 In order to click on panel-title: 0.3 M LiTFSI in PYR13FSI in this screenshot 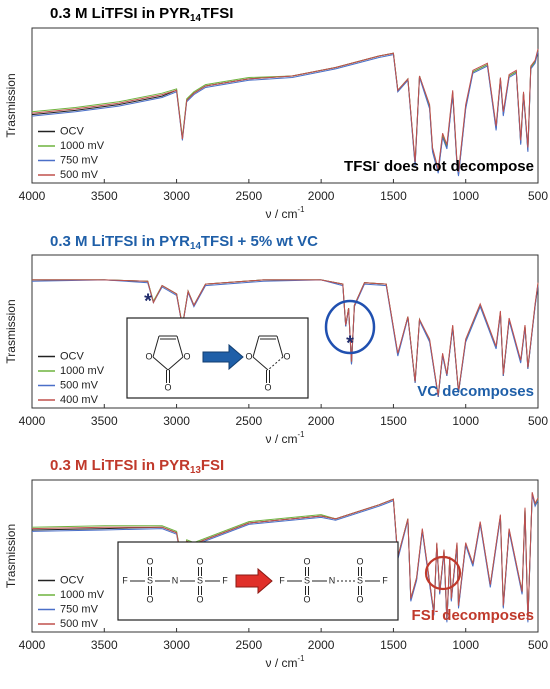, I will do `click(137, 466)`.